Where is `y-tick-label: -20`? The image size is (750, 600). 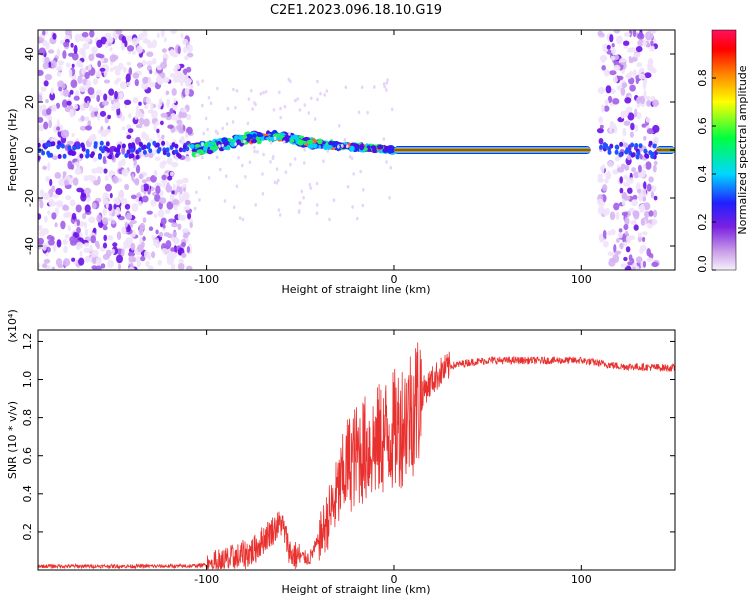
y-tick-label: -20 is located at coordinates (29, 198).